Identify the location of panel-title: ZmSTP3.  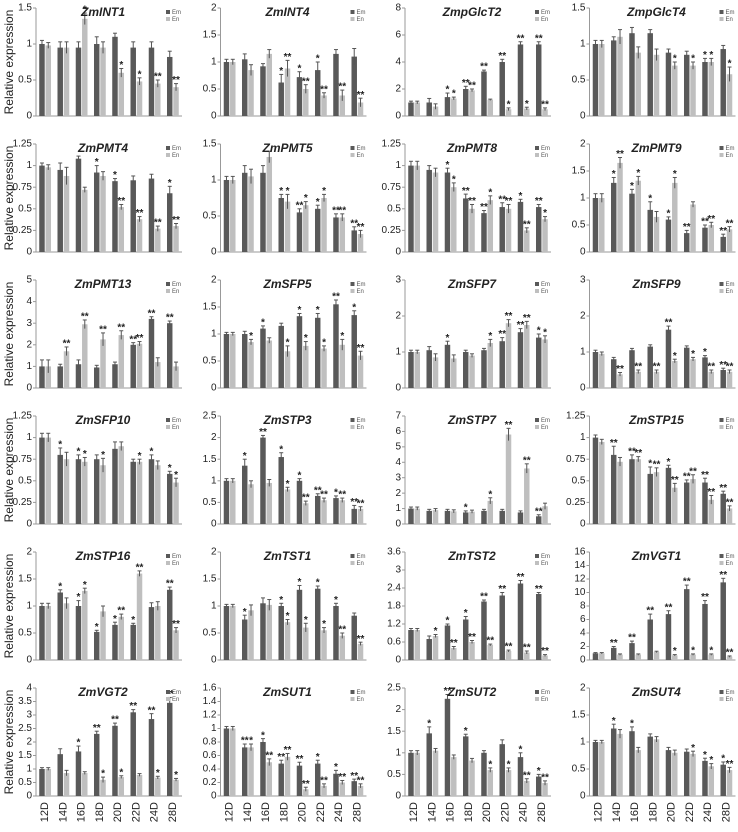
(286, 420).